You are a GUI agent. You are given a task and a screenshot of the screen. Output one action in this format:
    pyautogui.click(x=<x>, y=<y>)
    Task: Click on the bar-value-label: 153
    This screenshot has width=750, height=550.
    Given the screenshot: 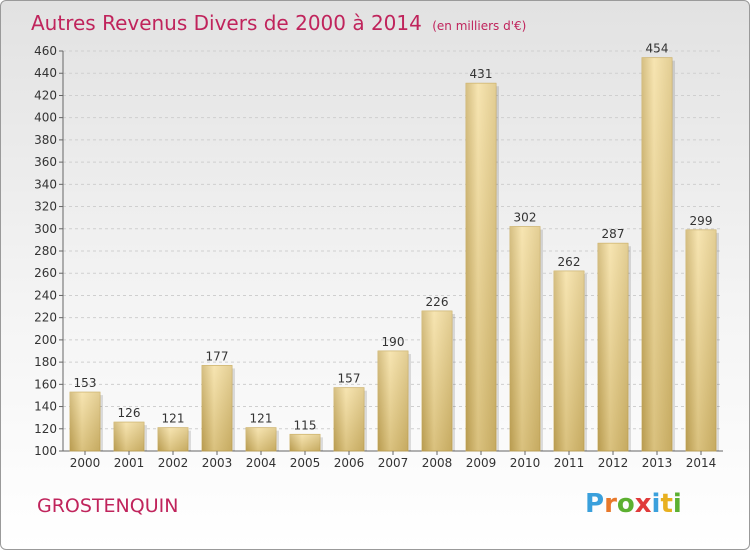 What is the action you would take?
    pyautogui.click(x=85, y=383)
    